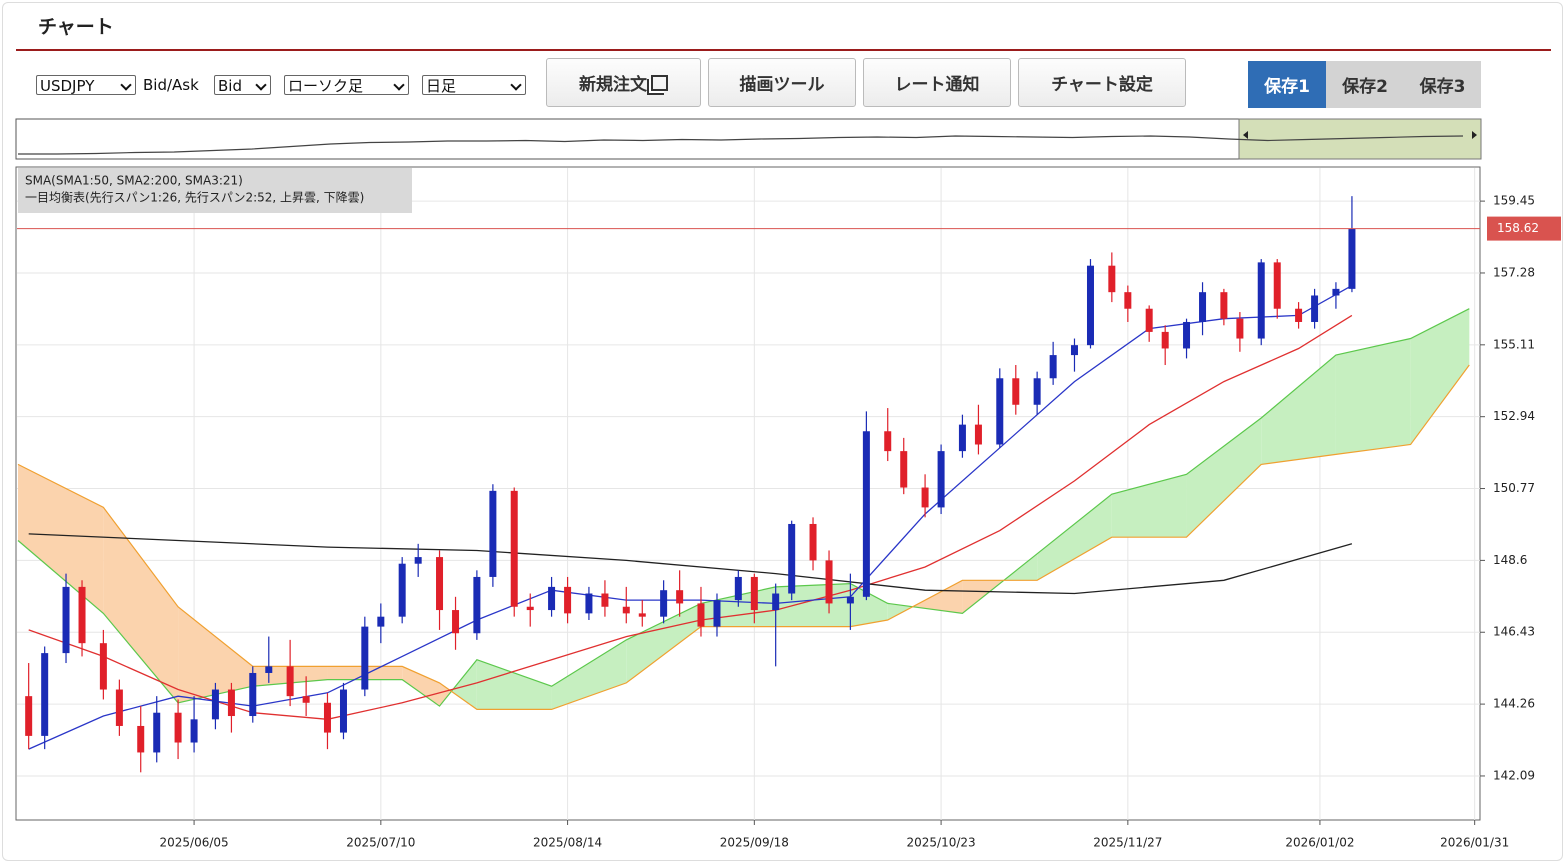 This screenshot has width=1565, height=863. Describe the element at coordinates (1514, 272) in the screenshot. I see `y-tick-label: 157.28` at that location.